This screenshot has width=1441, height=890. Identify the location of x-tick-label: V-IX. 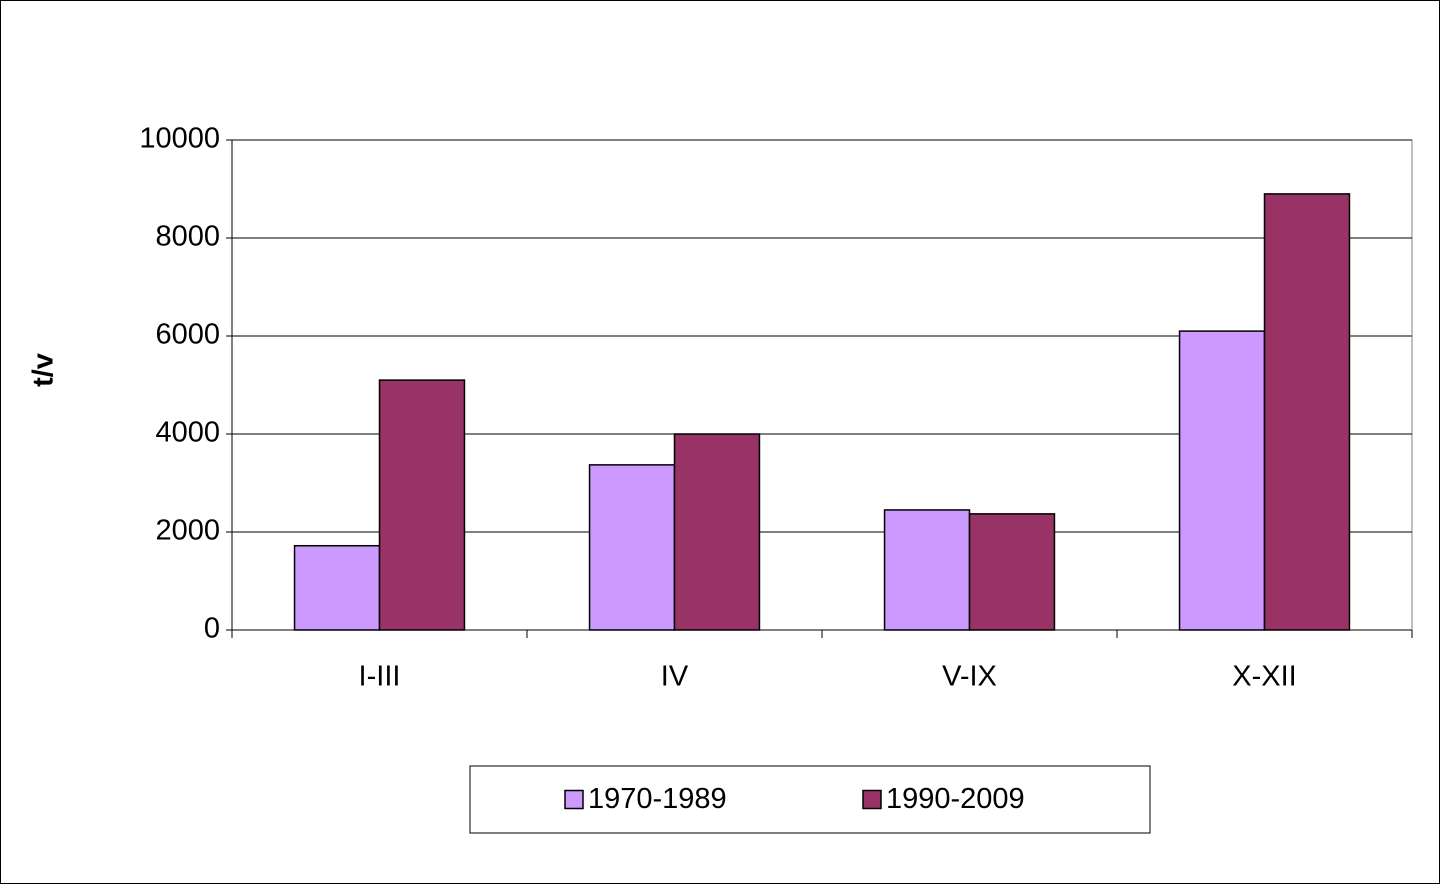
(969, 677).